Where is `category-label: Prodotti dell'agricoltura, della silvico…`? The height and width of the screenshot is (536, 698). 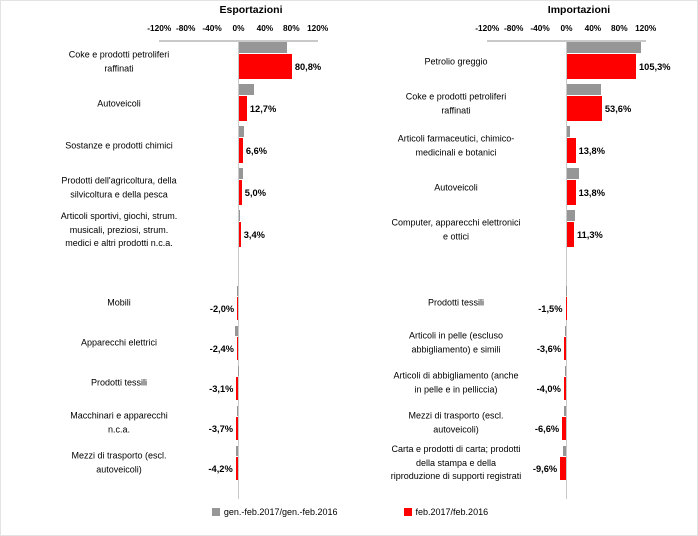
category-label: Prodotti dell'agricoltura, della silvico… is located at coordinates (119, 187).